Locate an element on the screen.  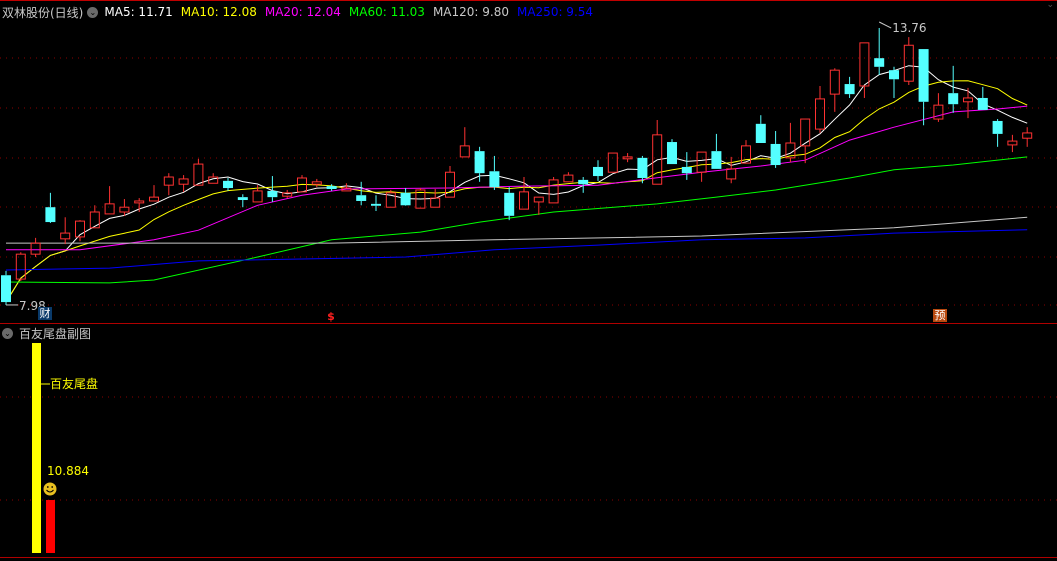
ma10-value: MA10: 12.08 is located at coordinates (218, 12).